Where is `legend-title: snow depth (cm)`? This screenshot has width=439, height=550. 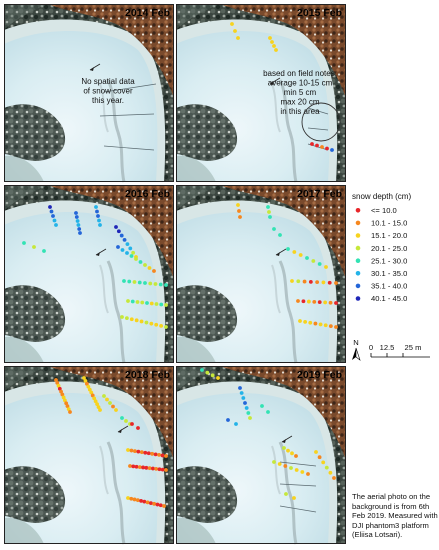 legend-title: snow depth (cm) is located at coordinates (381, 196).